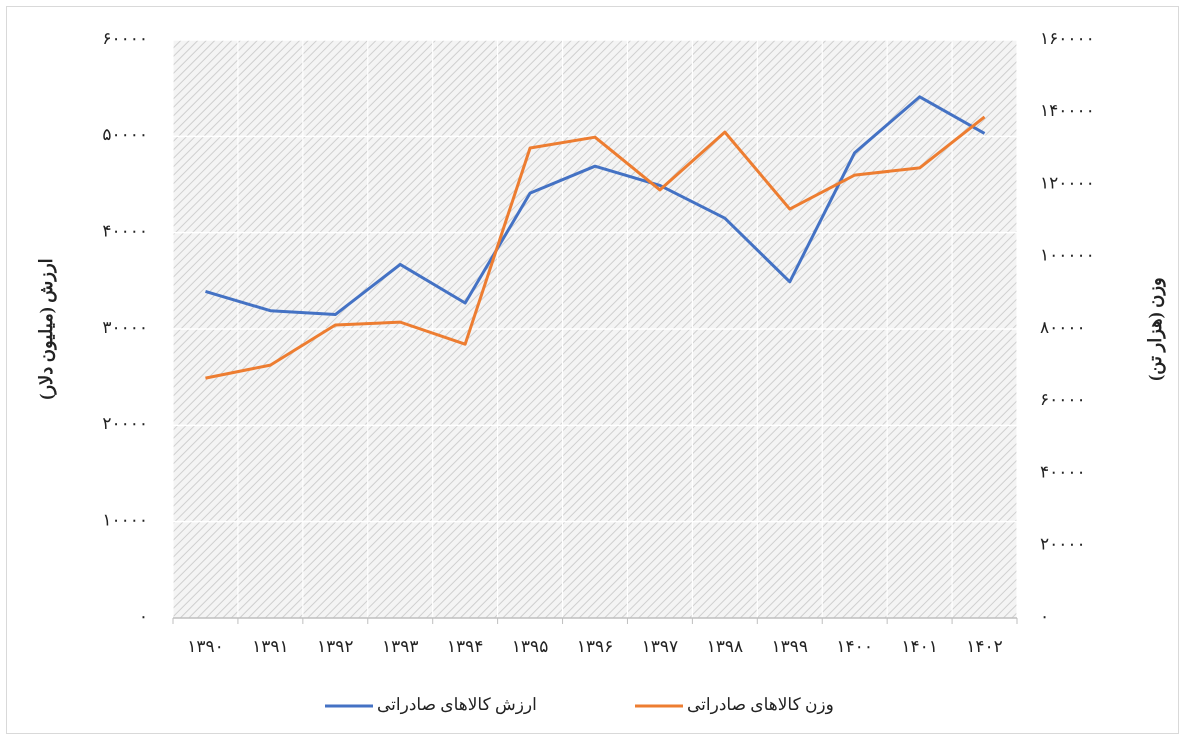  I want to click on x-tick-label: ۱۳۹۶, so click(595, 646).